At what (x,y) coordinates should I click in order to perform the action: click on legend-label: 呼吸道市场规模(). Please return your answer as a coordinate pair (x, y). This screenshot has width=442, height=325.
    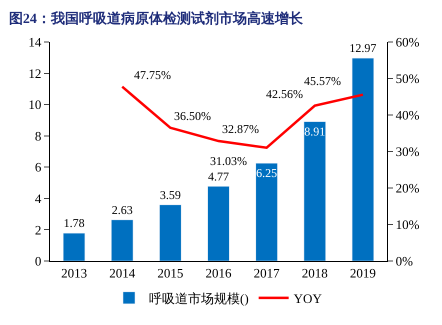
    Looking at the image, I should click on (199, 298).